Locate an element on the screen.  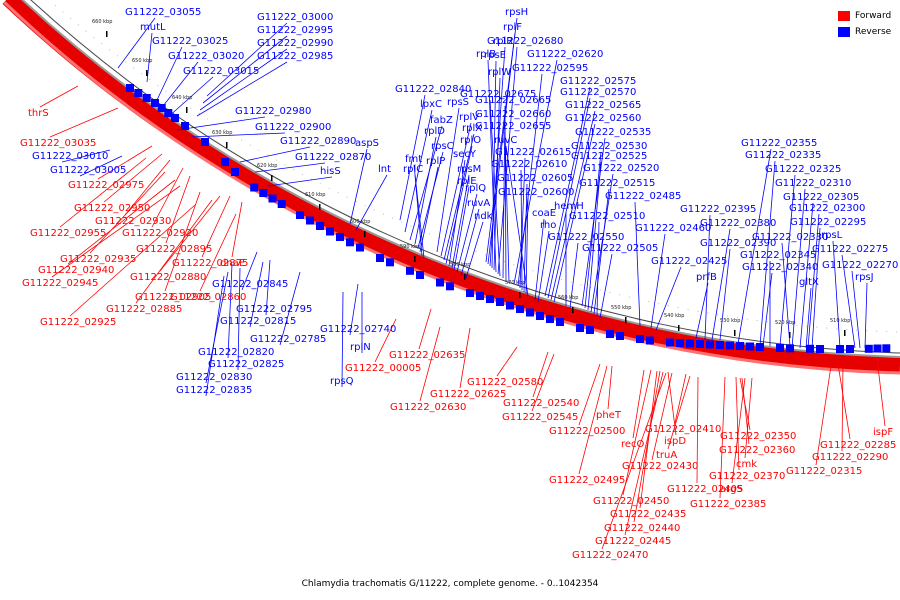
forward-gene-label: dnaE is located at coordinates (232, 263).